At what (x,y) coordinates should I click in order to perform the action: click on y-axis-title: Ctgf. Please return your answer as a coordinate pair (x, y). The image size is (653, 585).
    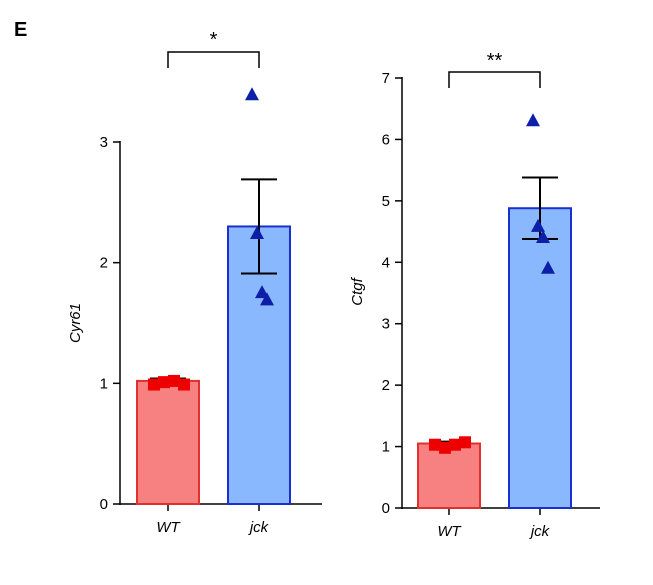
    Looking at the image, I should click on (357, 290).